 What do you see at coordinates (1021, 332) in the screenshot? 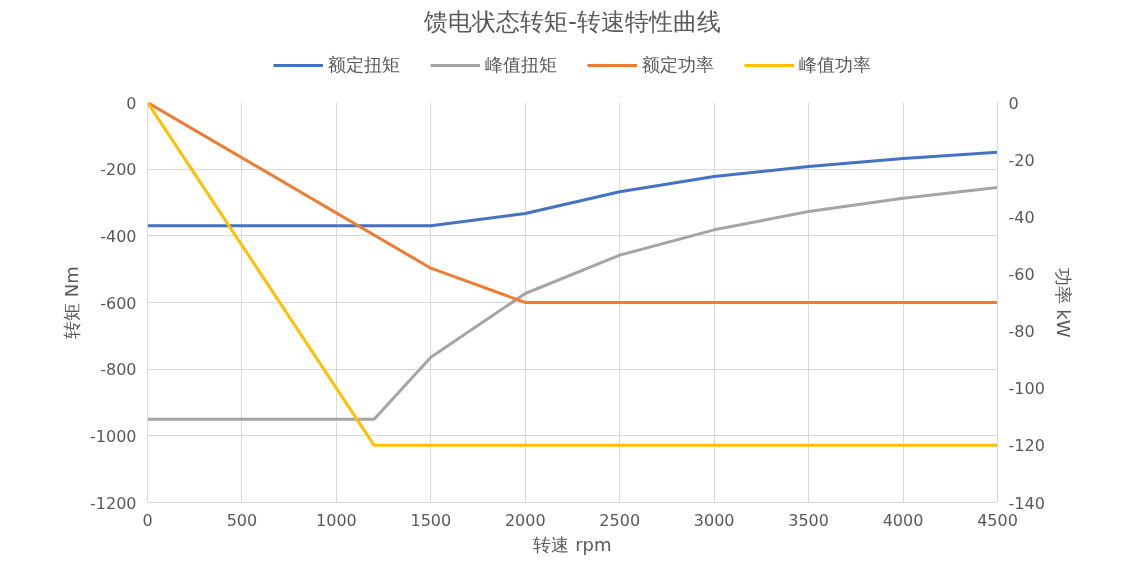
I see `y2-tick-label: -80` at bounding box center [1021, 332].